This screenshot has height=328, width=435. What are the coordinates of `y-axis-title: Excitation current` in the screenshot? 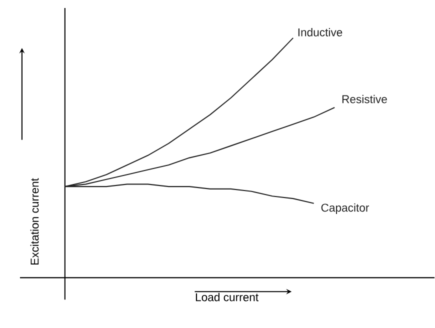 It's located at (34, 221).